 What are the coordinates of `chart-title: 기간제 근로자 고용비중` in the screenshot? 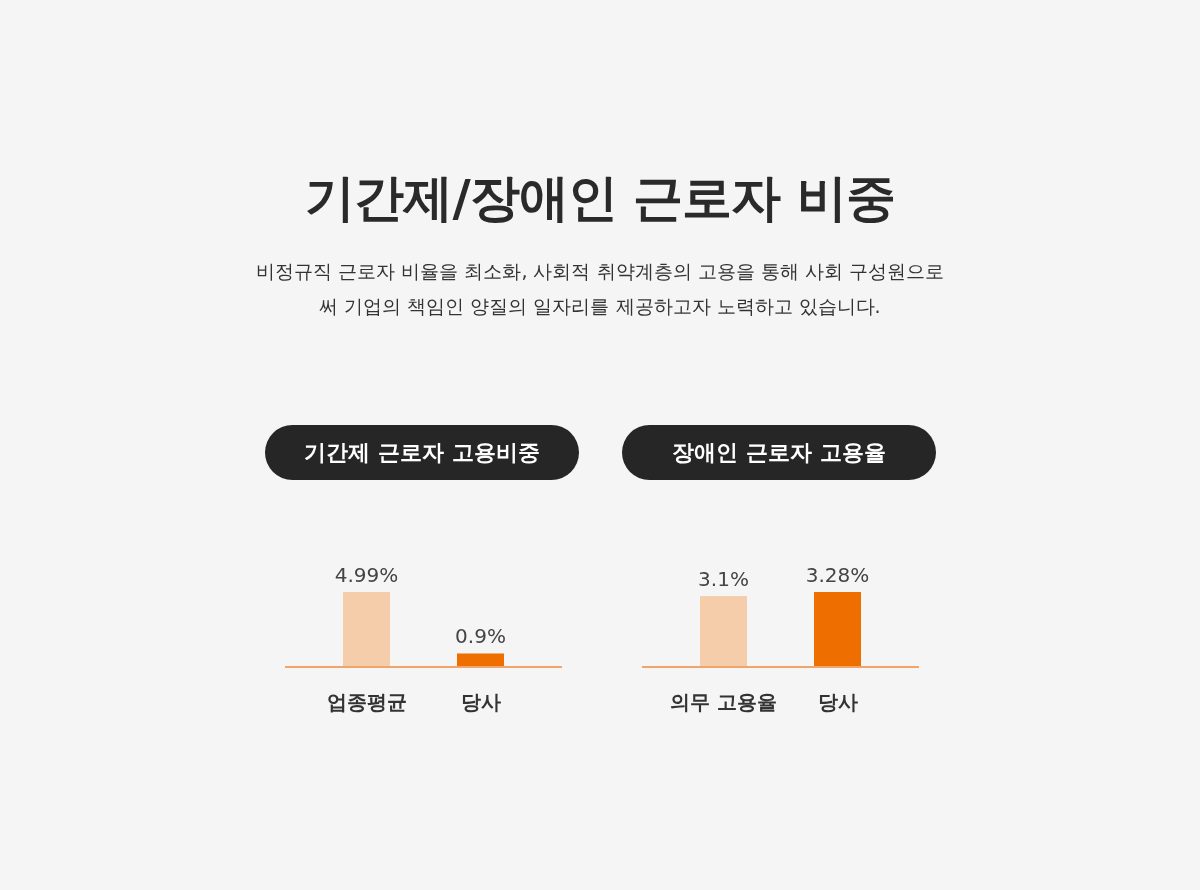 It's located at (422, 452).